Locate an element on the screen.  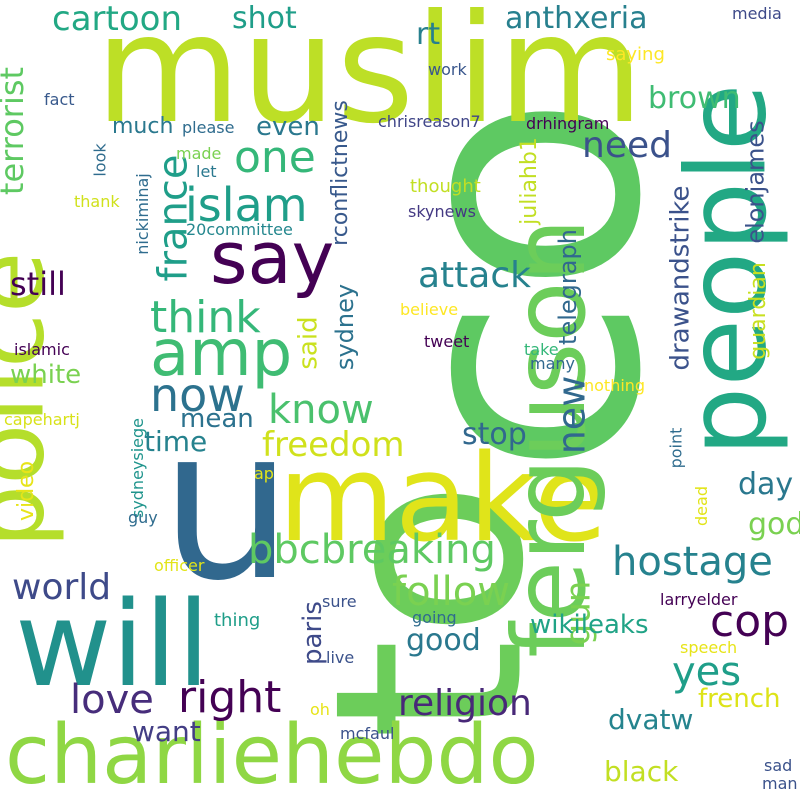
word-time: time is located at coordinates (176, 441).